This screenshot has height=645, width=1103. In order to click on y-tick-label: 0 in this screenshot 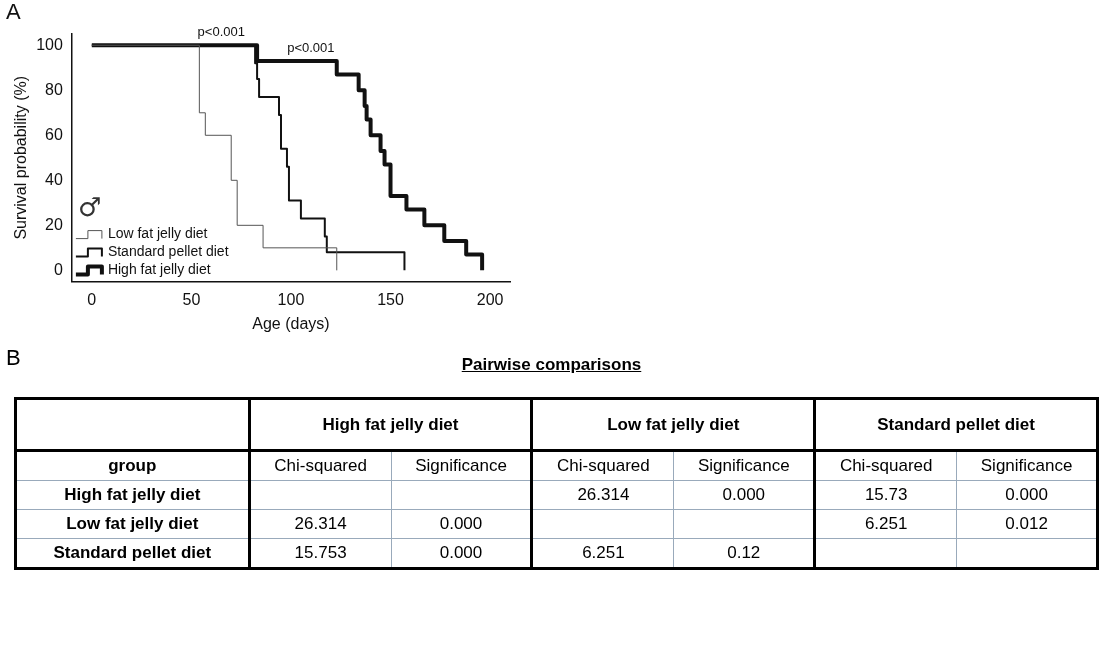, I will do `click(58, 269)`.